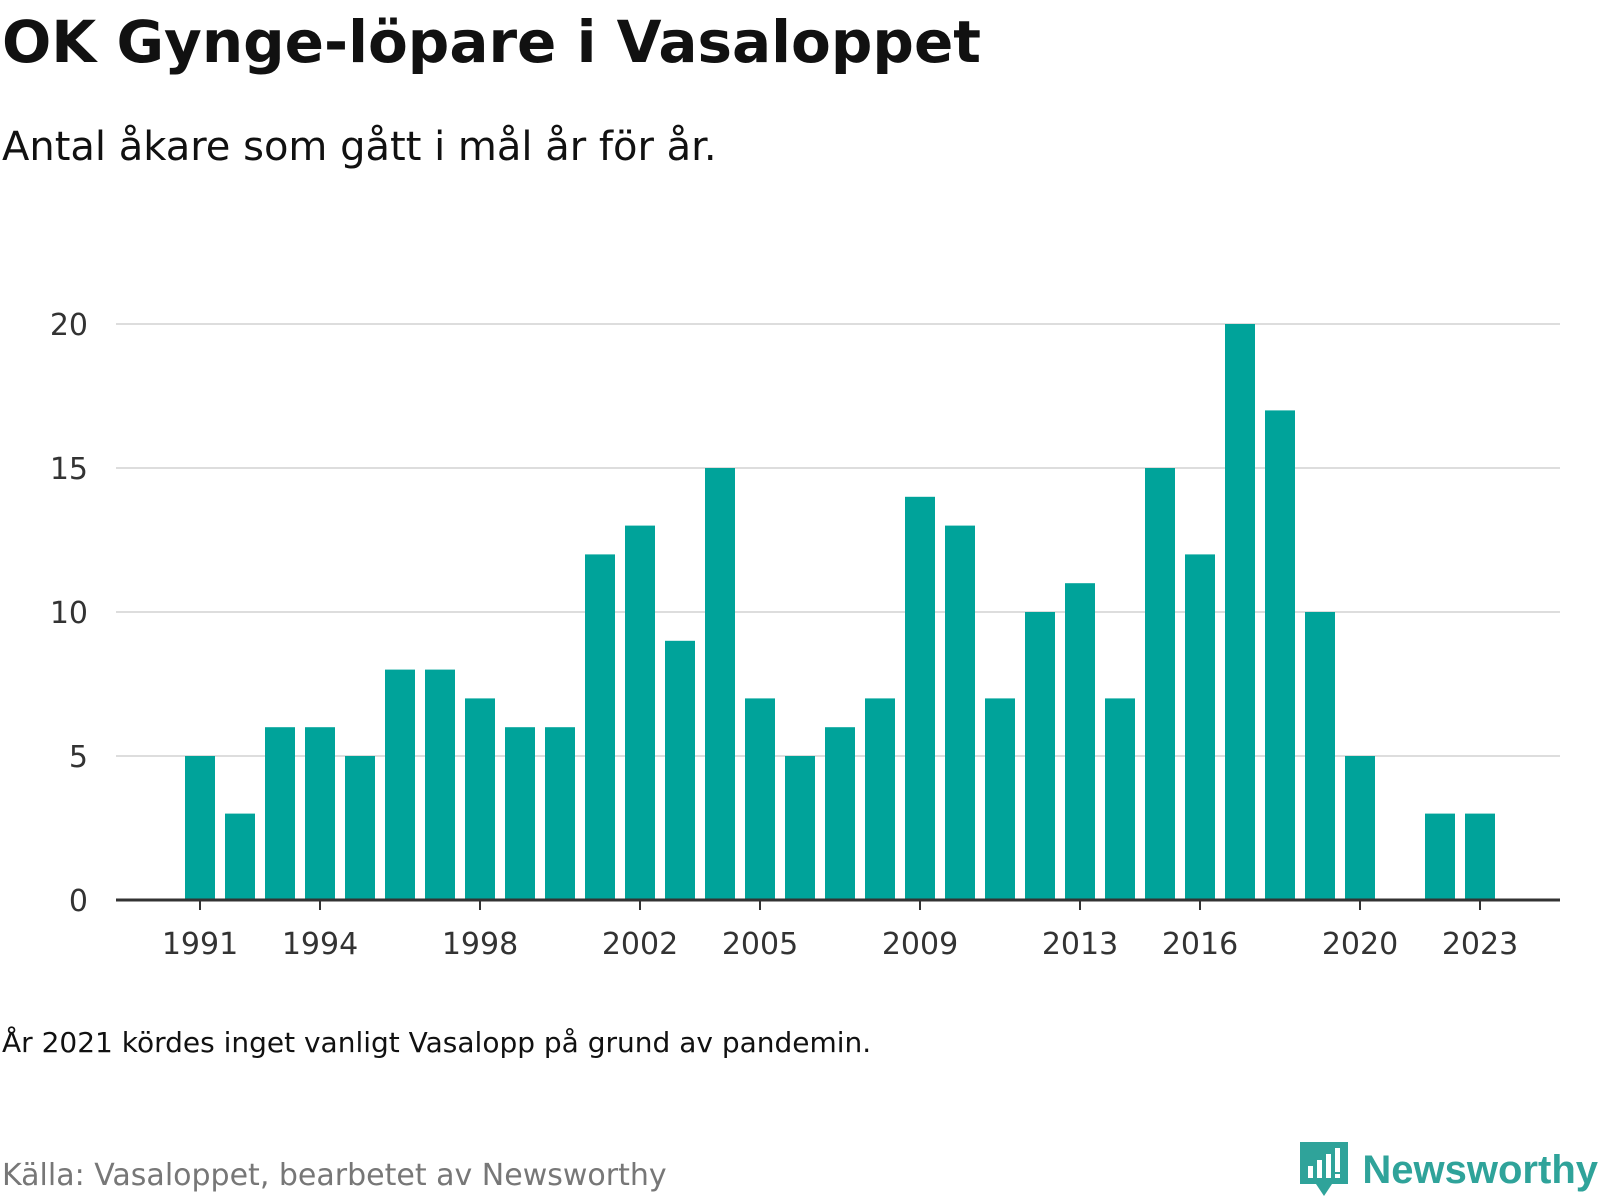 The height and width of the screenshot is (1200, 1600). What do you see at coordinates (480, 944) in the screenshot?
I see `x-tick-label: 1998` at bounding box center [480, 944].